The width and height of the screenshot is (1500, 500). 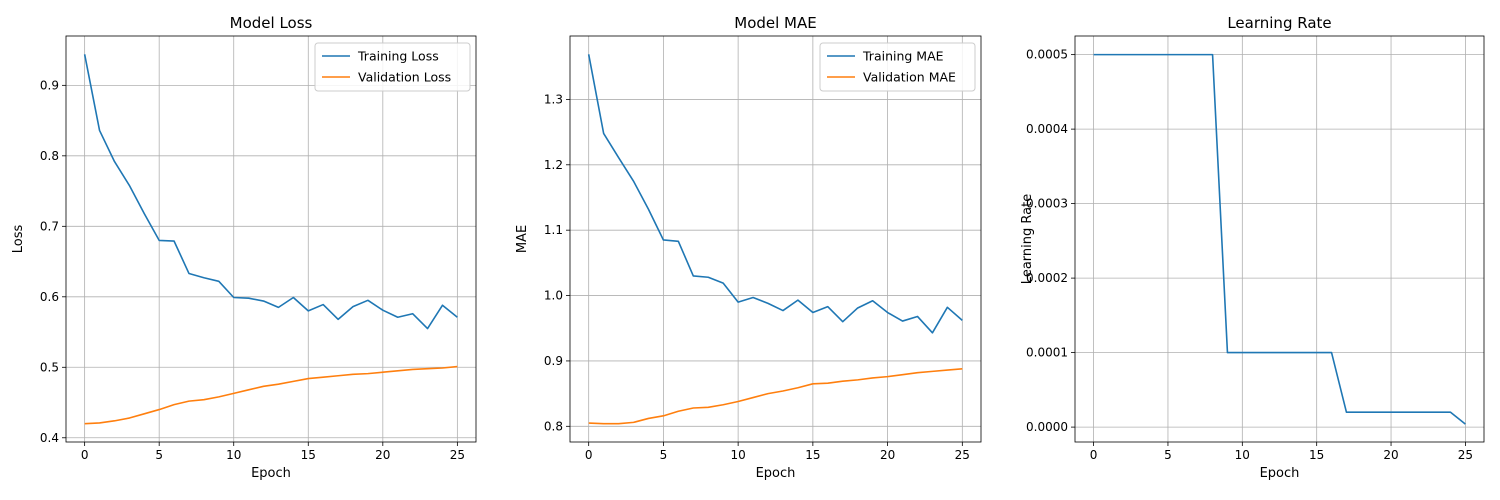 What do you see at coordinates (49, 438) in the screenshot?
I see `y-tick-label: 0.4` at bounding box center [49, 438].